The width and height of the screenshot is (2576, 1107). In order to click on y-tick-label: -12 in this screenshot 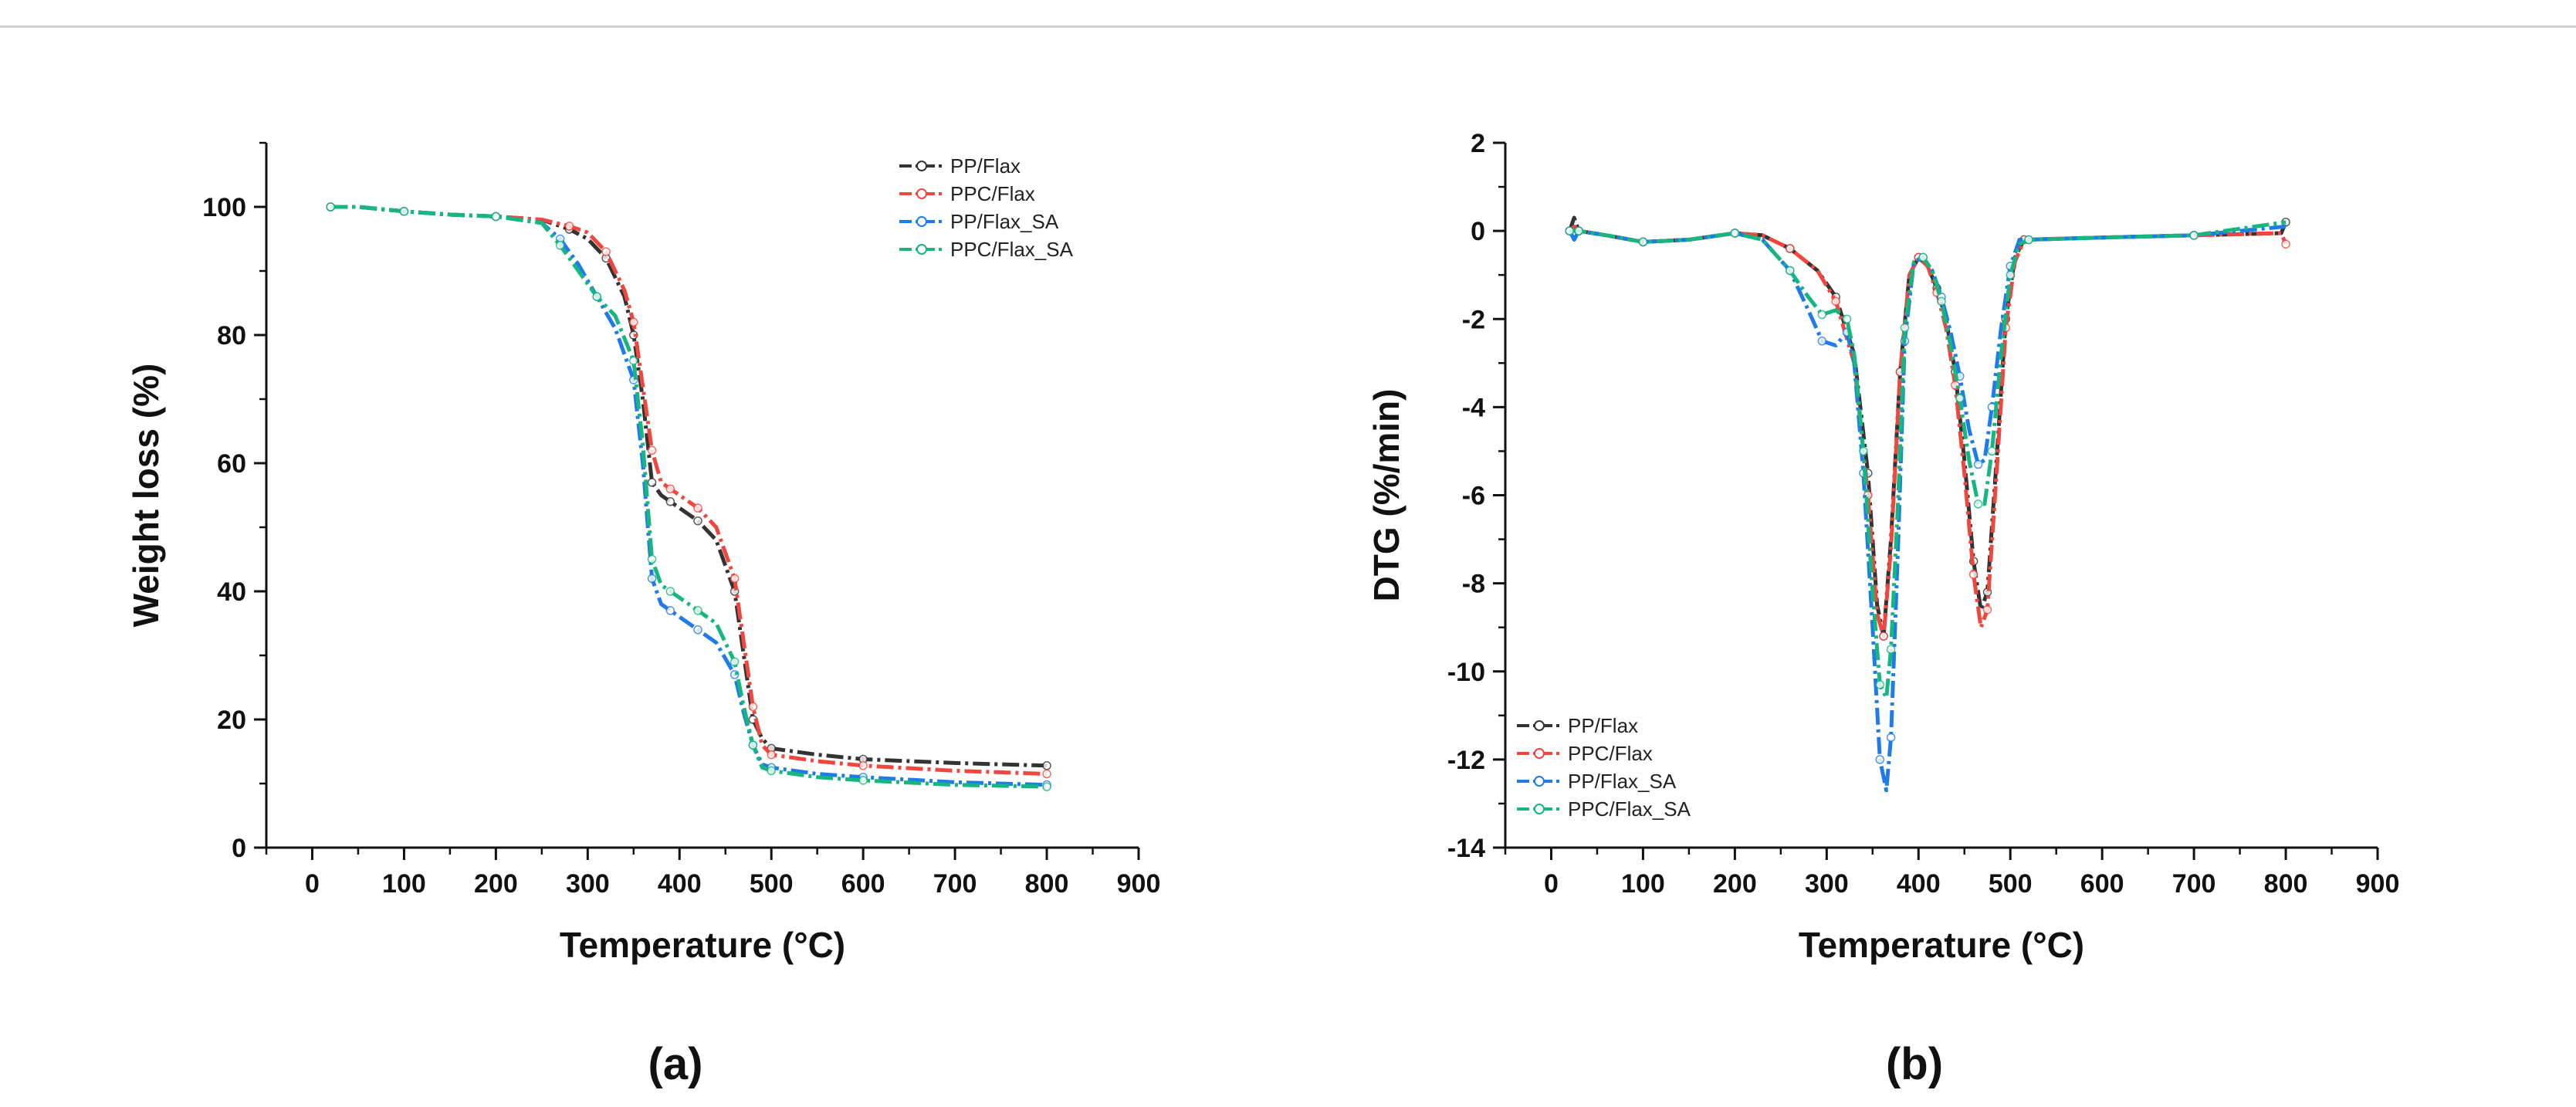, I will do `click(1466, 760)`.